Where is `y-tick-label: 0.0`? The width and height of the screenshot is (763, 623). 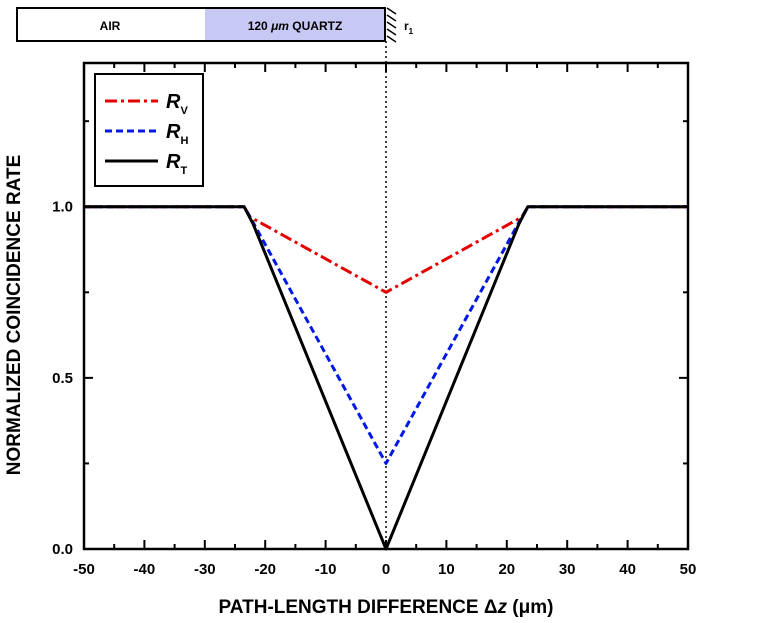 y-tick-label: 0.0 is located at coordinates (62, 549).